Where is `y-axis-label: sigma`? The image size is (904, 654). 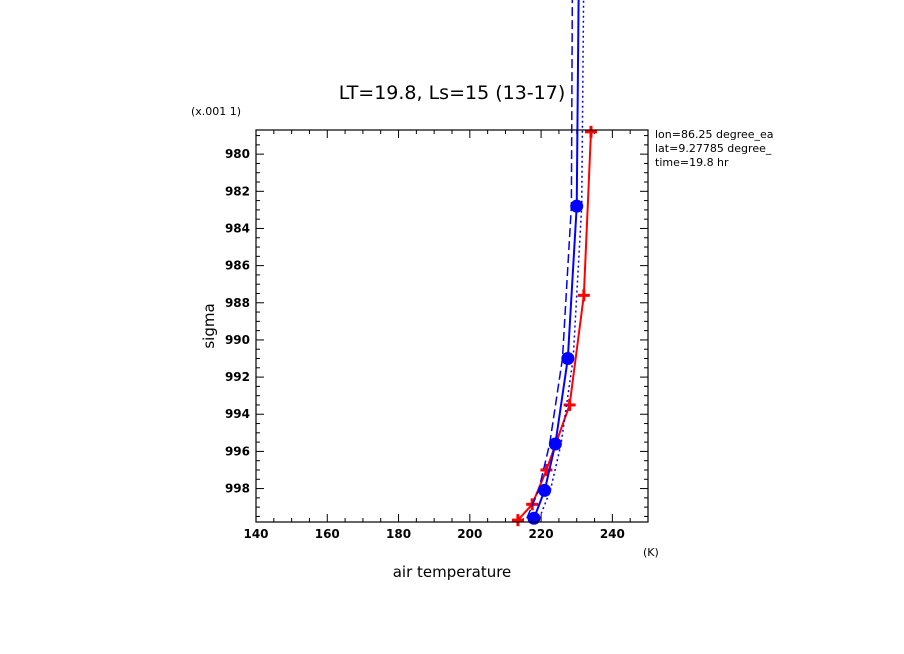
y-axis-label: sigma is located at coordinates (209, 325).